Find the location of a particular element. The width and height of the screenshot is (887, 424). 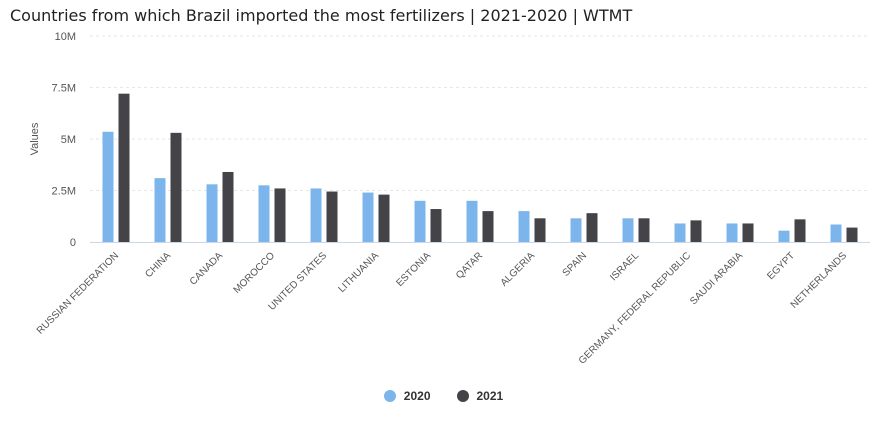

y-tick-label: 10M is located at coordinates (65, 37).